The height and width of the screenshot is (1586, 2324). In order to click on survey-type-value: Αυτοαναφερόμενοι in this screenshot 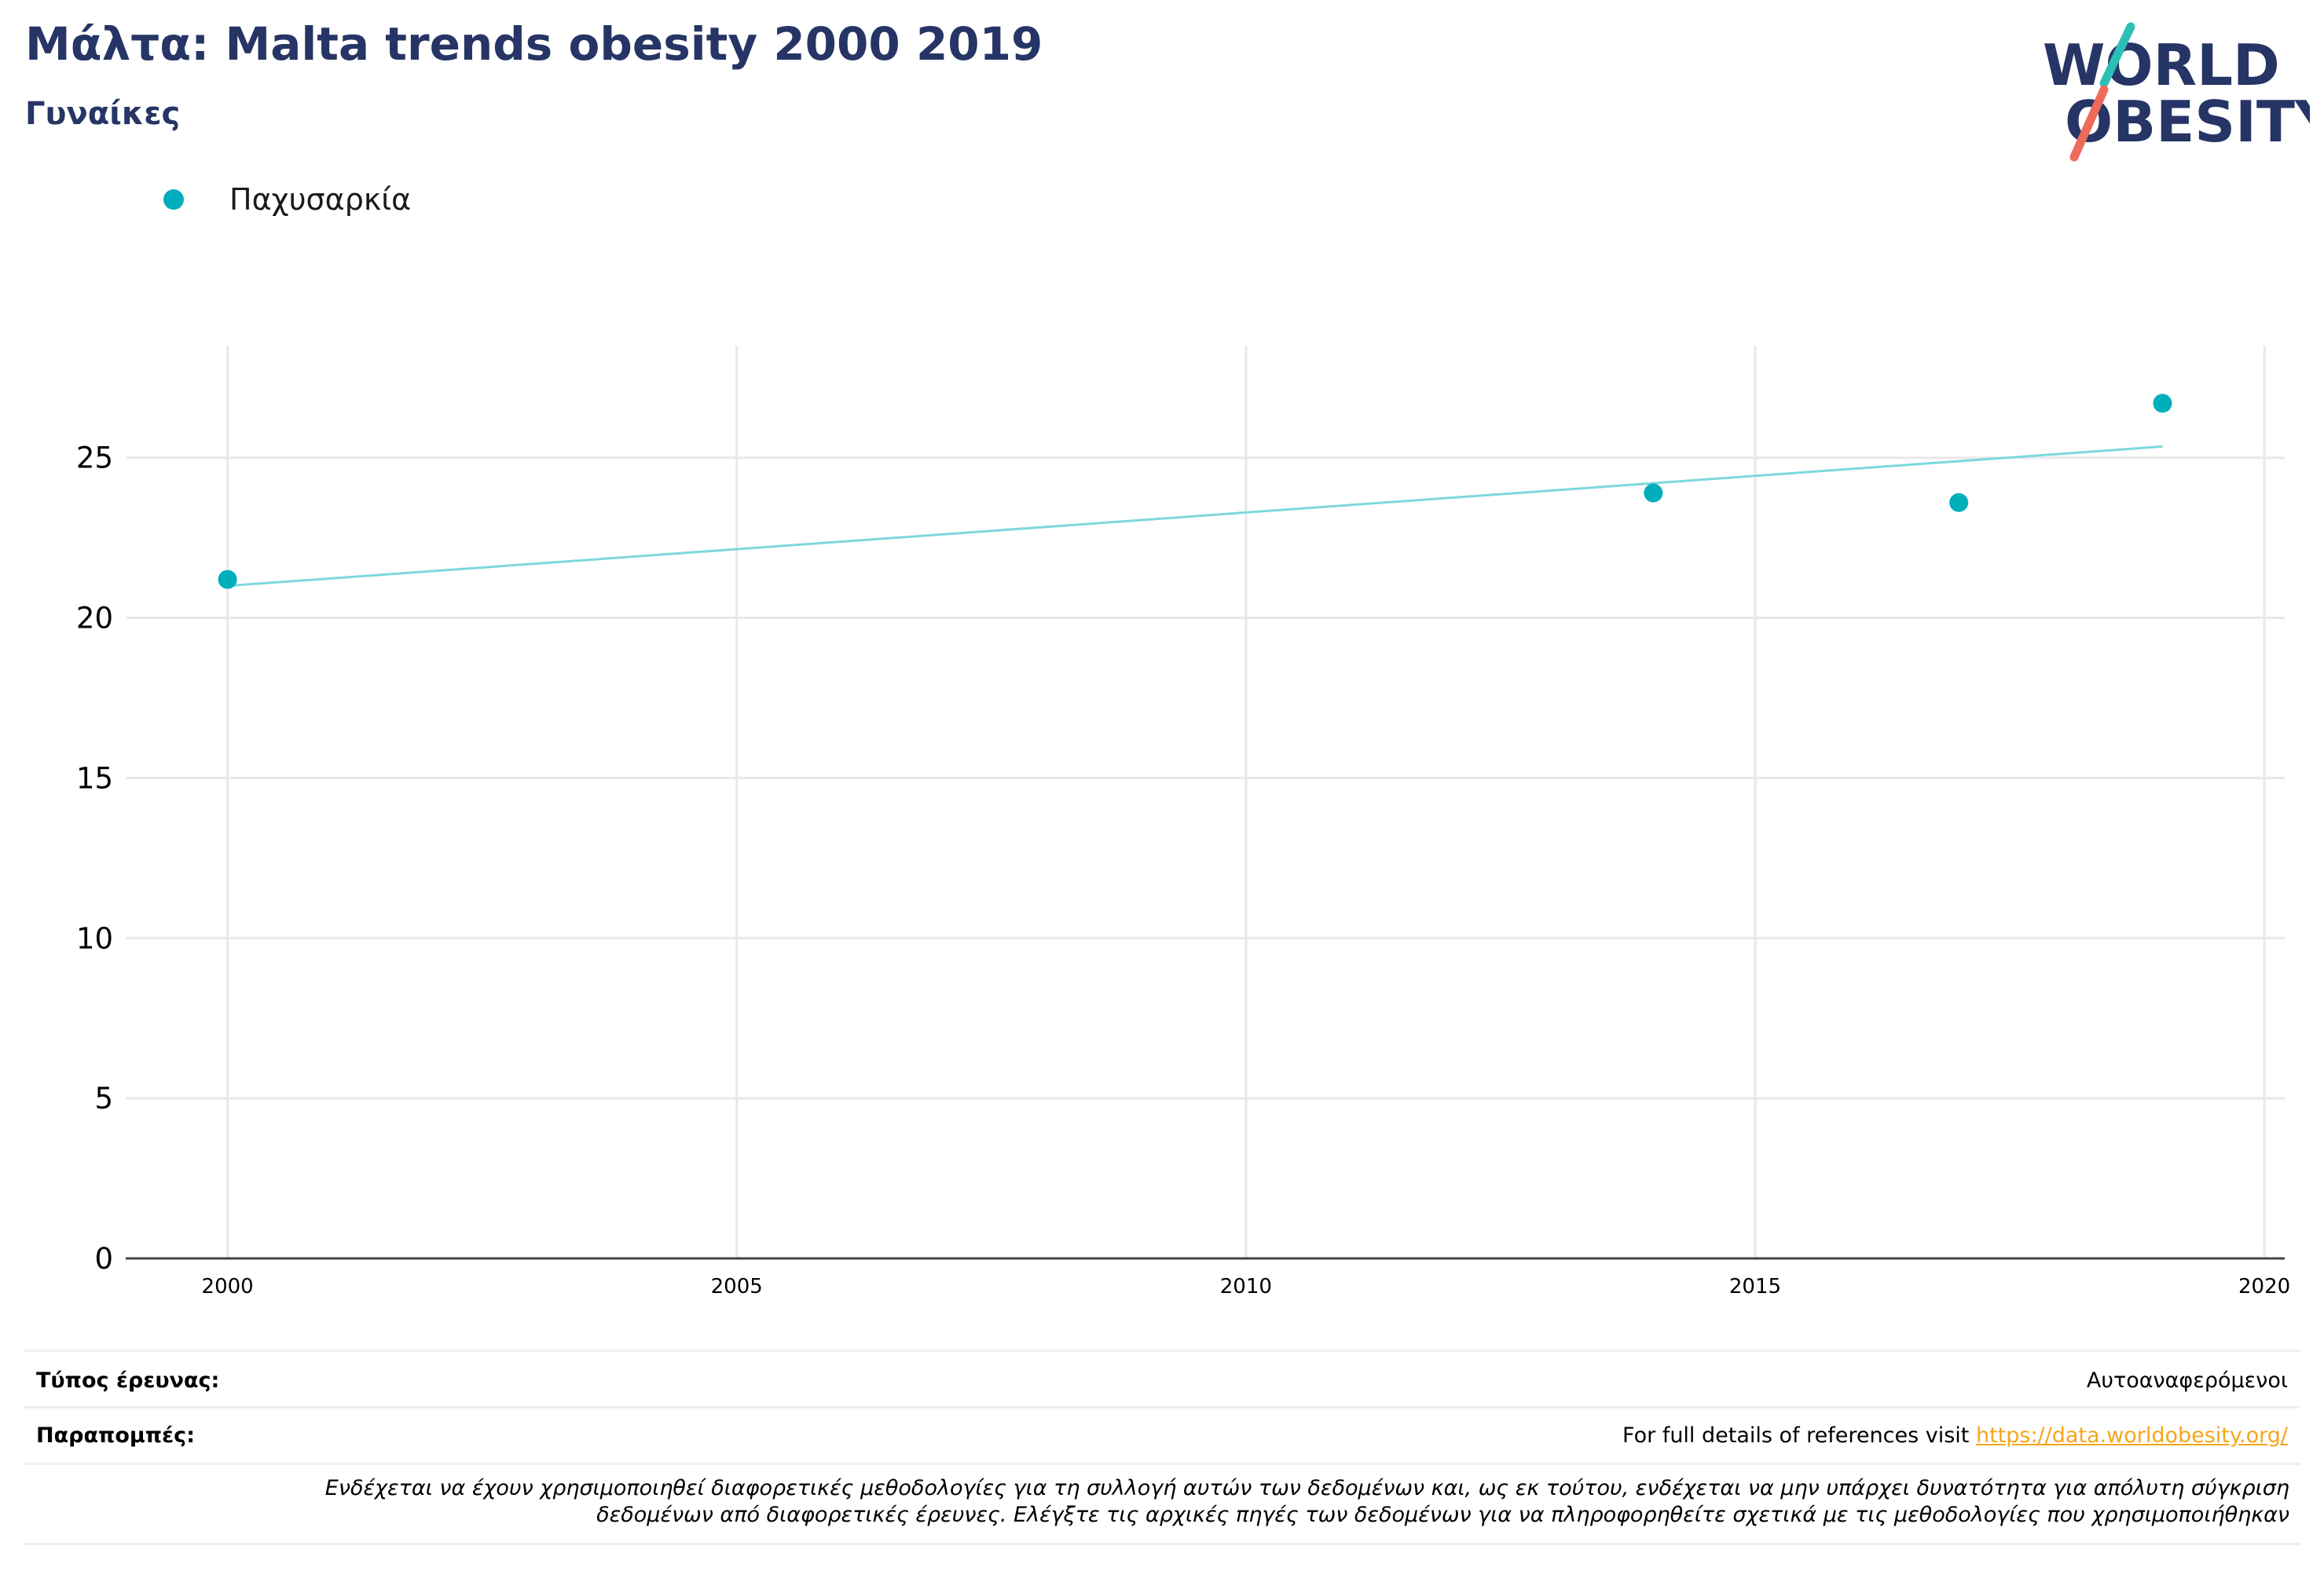, I will do `click(2187, 1380)`.